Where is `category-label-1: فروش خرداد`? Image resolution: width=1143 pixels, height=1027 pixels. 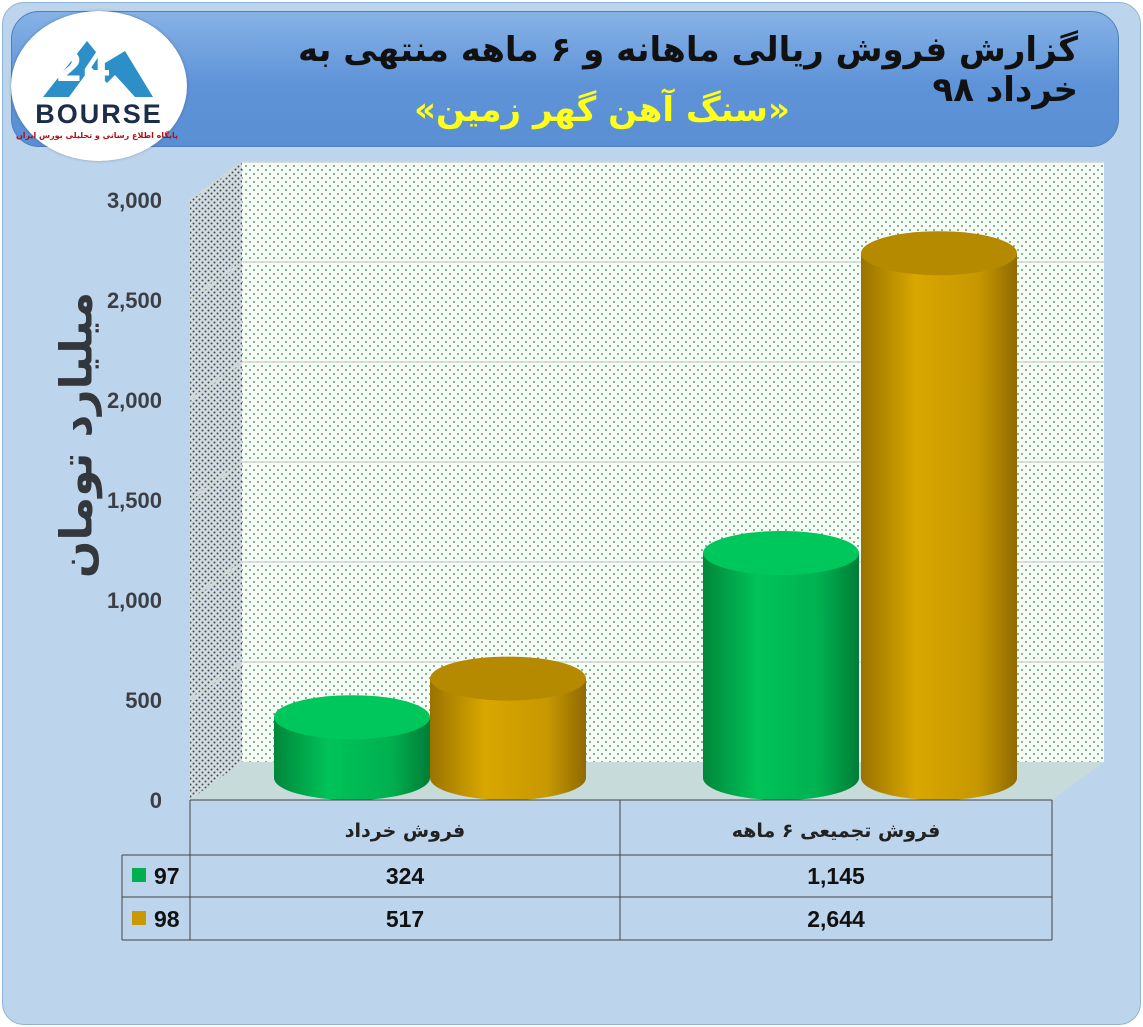
category-label-1: فروش خرداد is located at coordinates (405, 831).